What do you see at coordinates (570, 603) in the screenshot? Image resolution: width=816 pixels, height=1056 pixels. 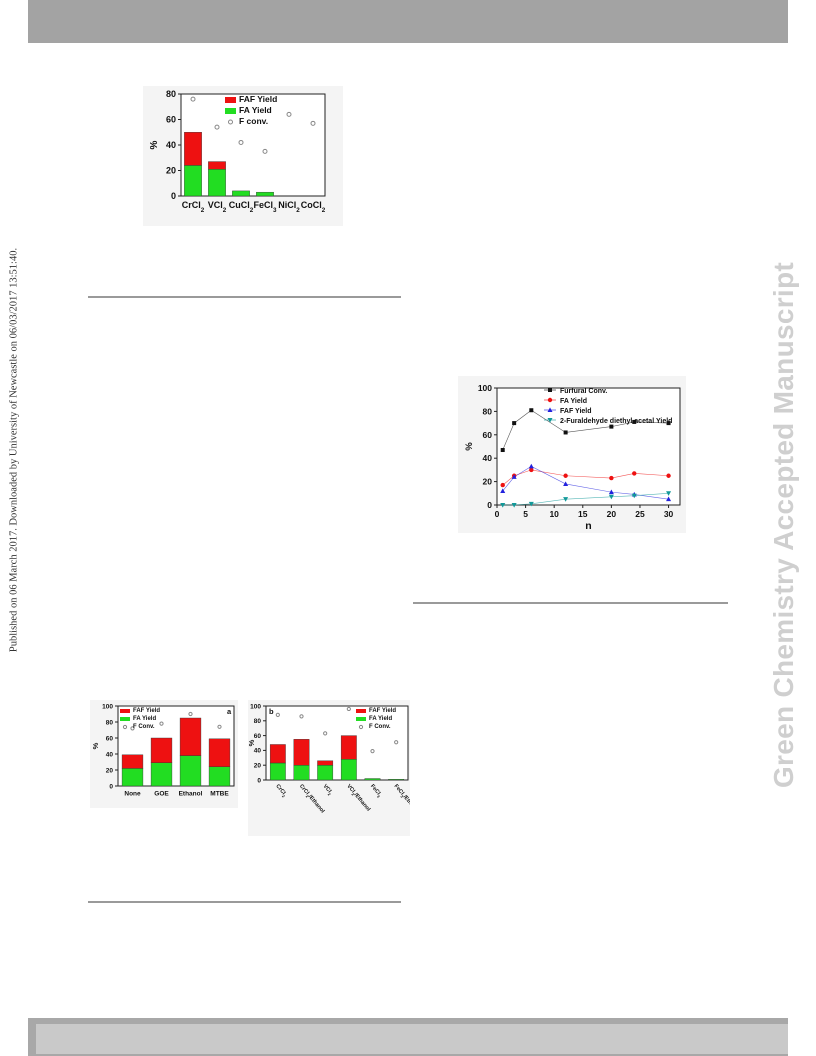 I see `section-rule` at bounding box center [570, 603].